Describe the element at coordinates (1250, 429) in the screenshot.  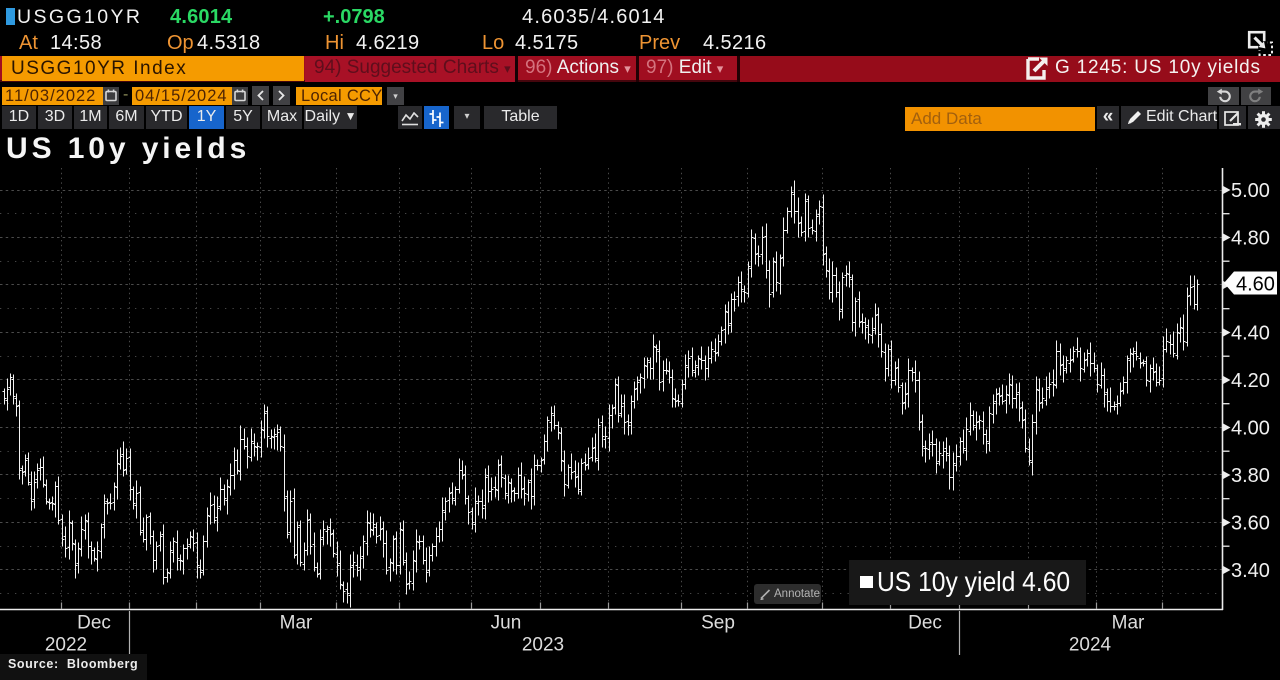
I see `svg-text: 4.00` at that location.